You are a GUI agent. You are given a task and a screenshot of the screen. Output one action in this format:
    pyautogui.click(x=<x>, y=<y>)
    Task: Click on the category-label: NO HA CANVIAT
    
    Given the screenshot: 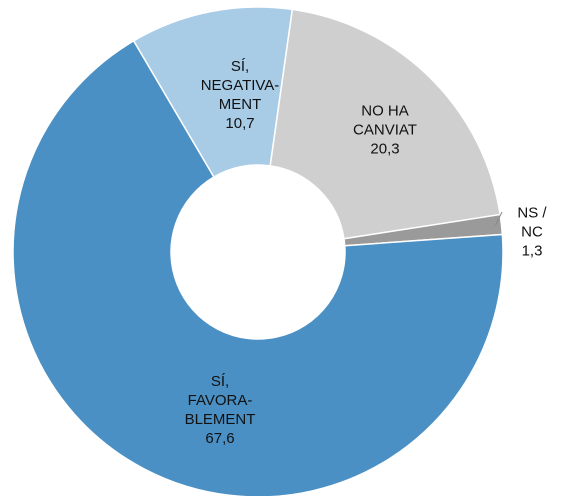 What is the action you would take?
    pyautogui.click(x=385, y=120)
    